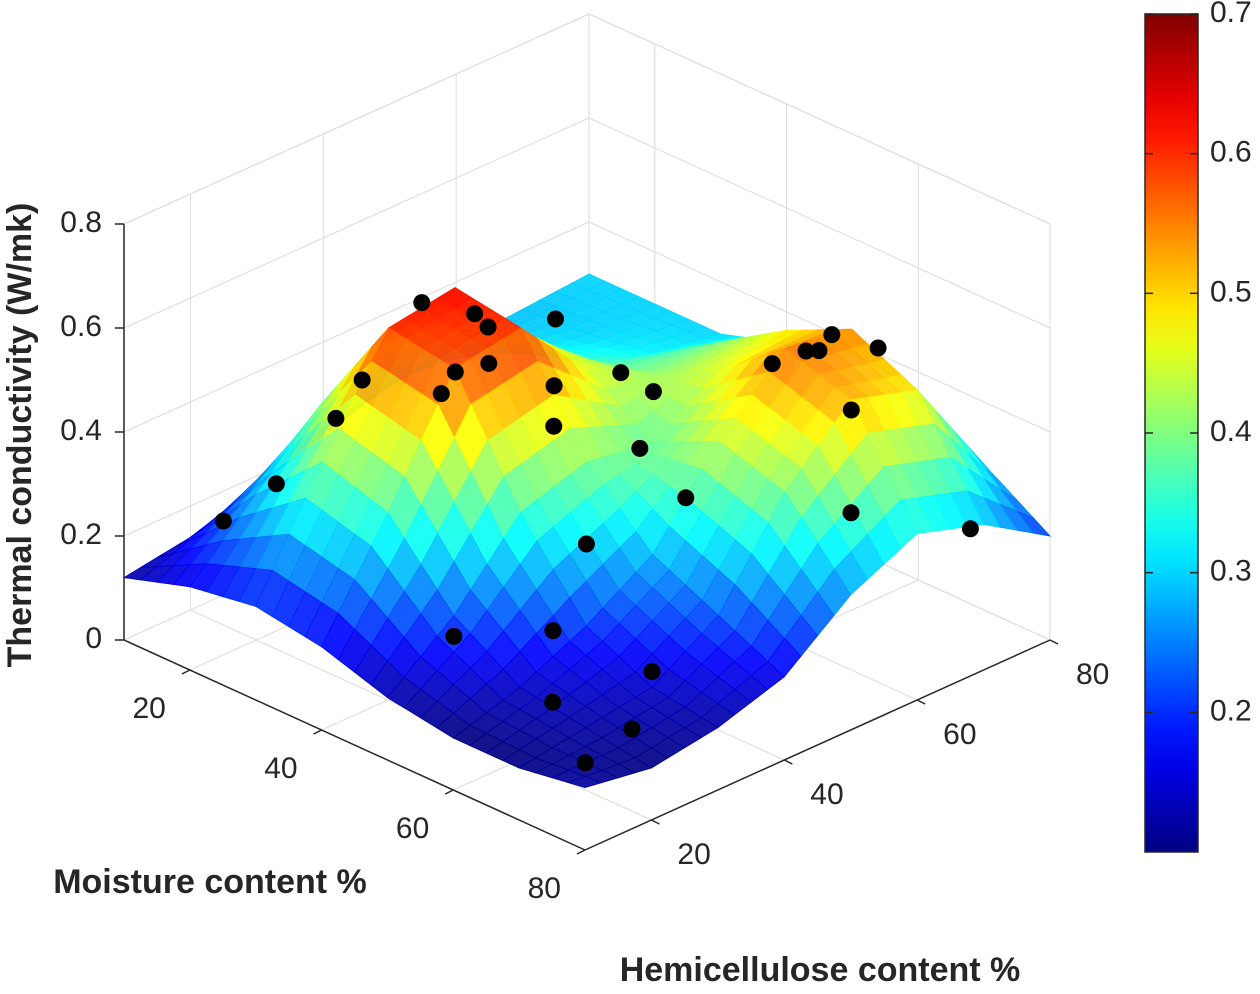 The width and height of the screenshot is (1260, 994). Describe the element at coordinates (693, 854) in the screenshot. I see `y-tick-label: 20` at that location.